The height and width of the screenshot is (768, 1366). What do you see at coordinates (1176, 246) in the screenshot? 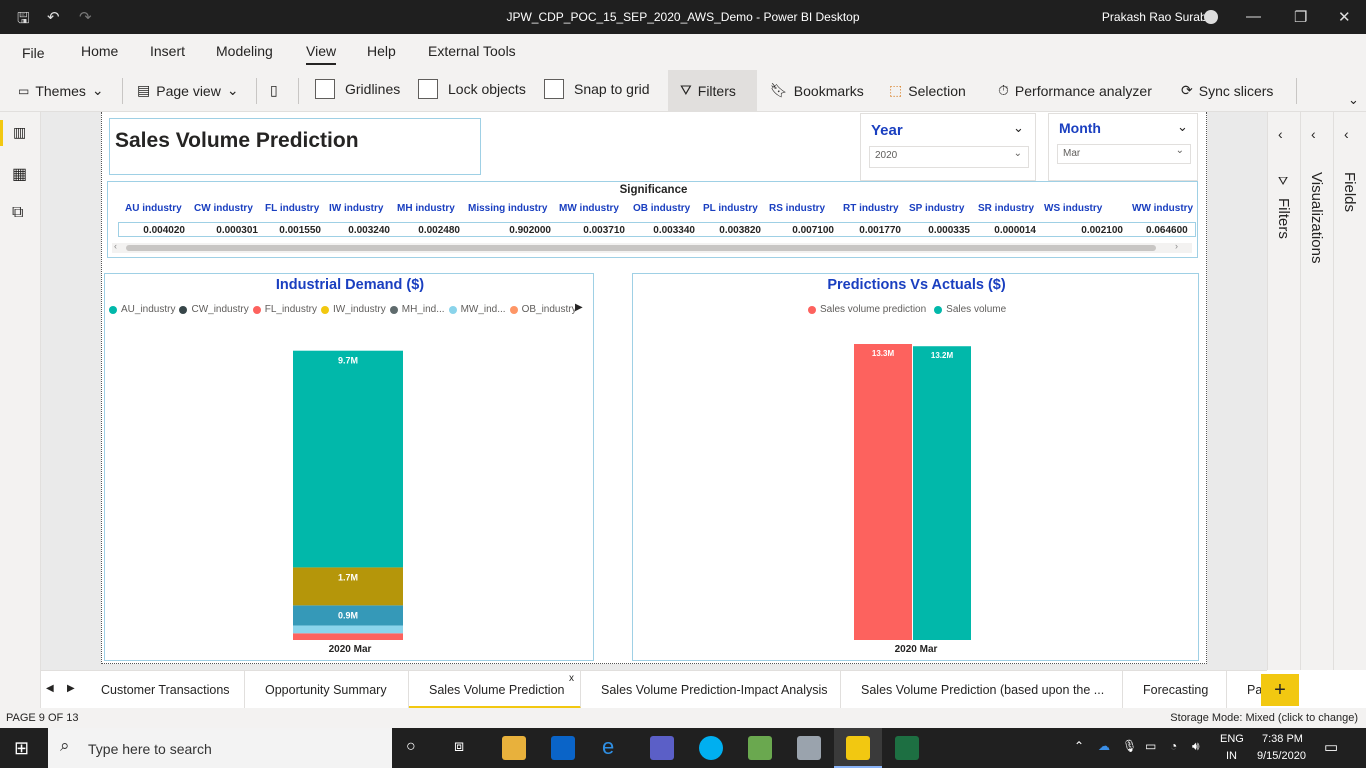
I see `scroll-right-icon: ›` at bounding box center [1176, 246].